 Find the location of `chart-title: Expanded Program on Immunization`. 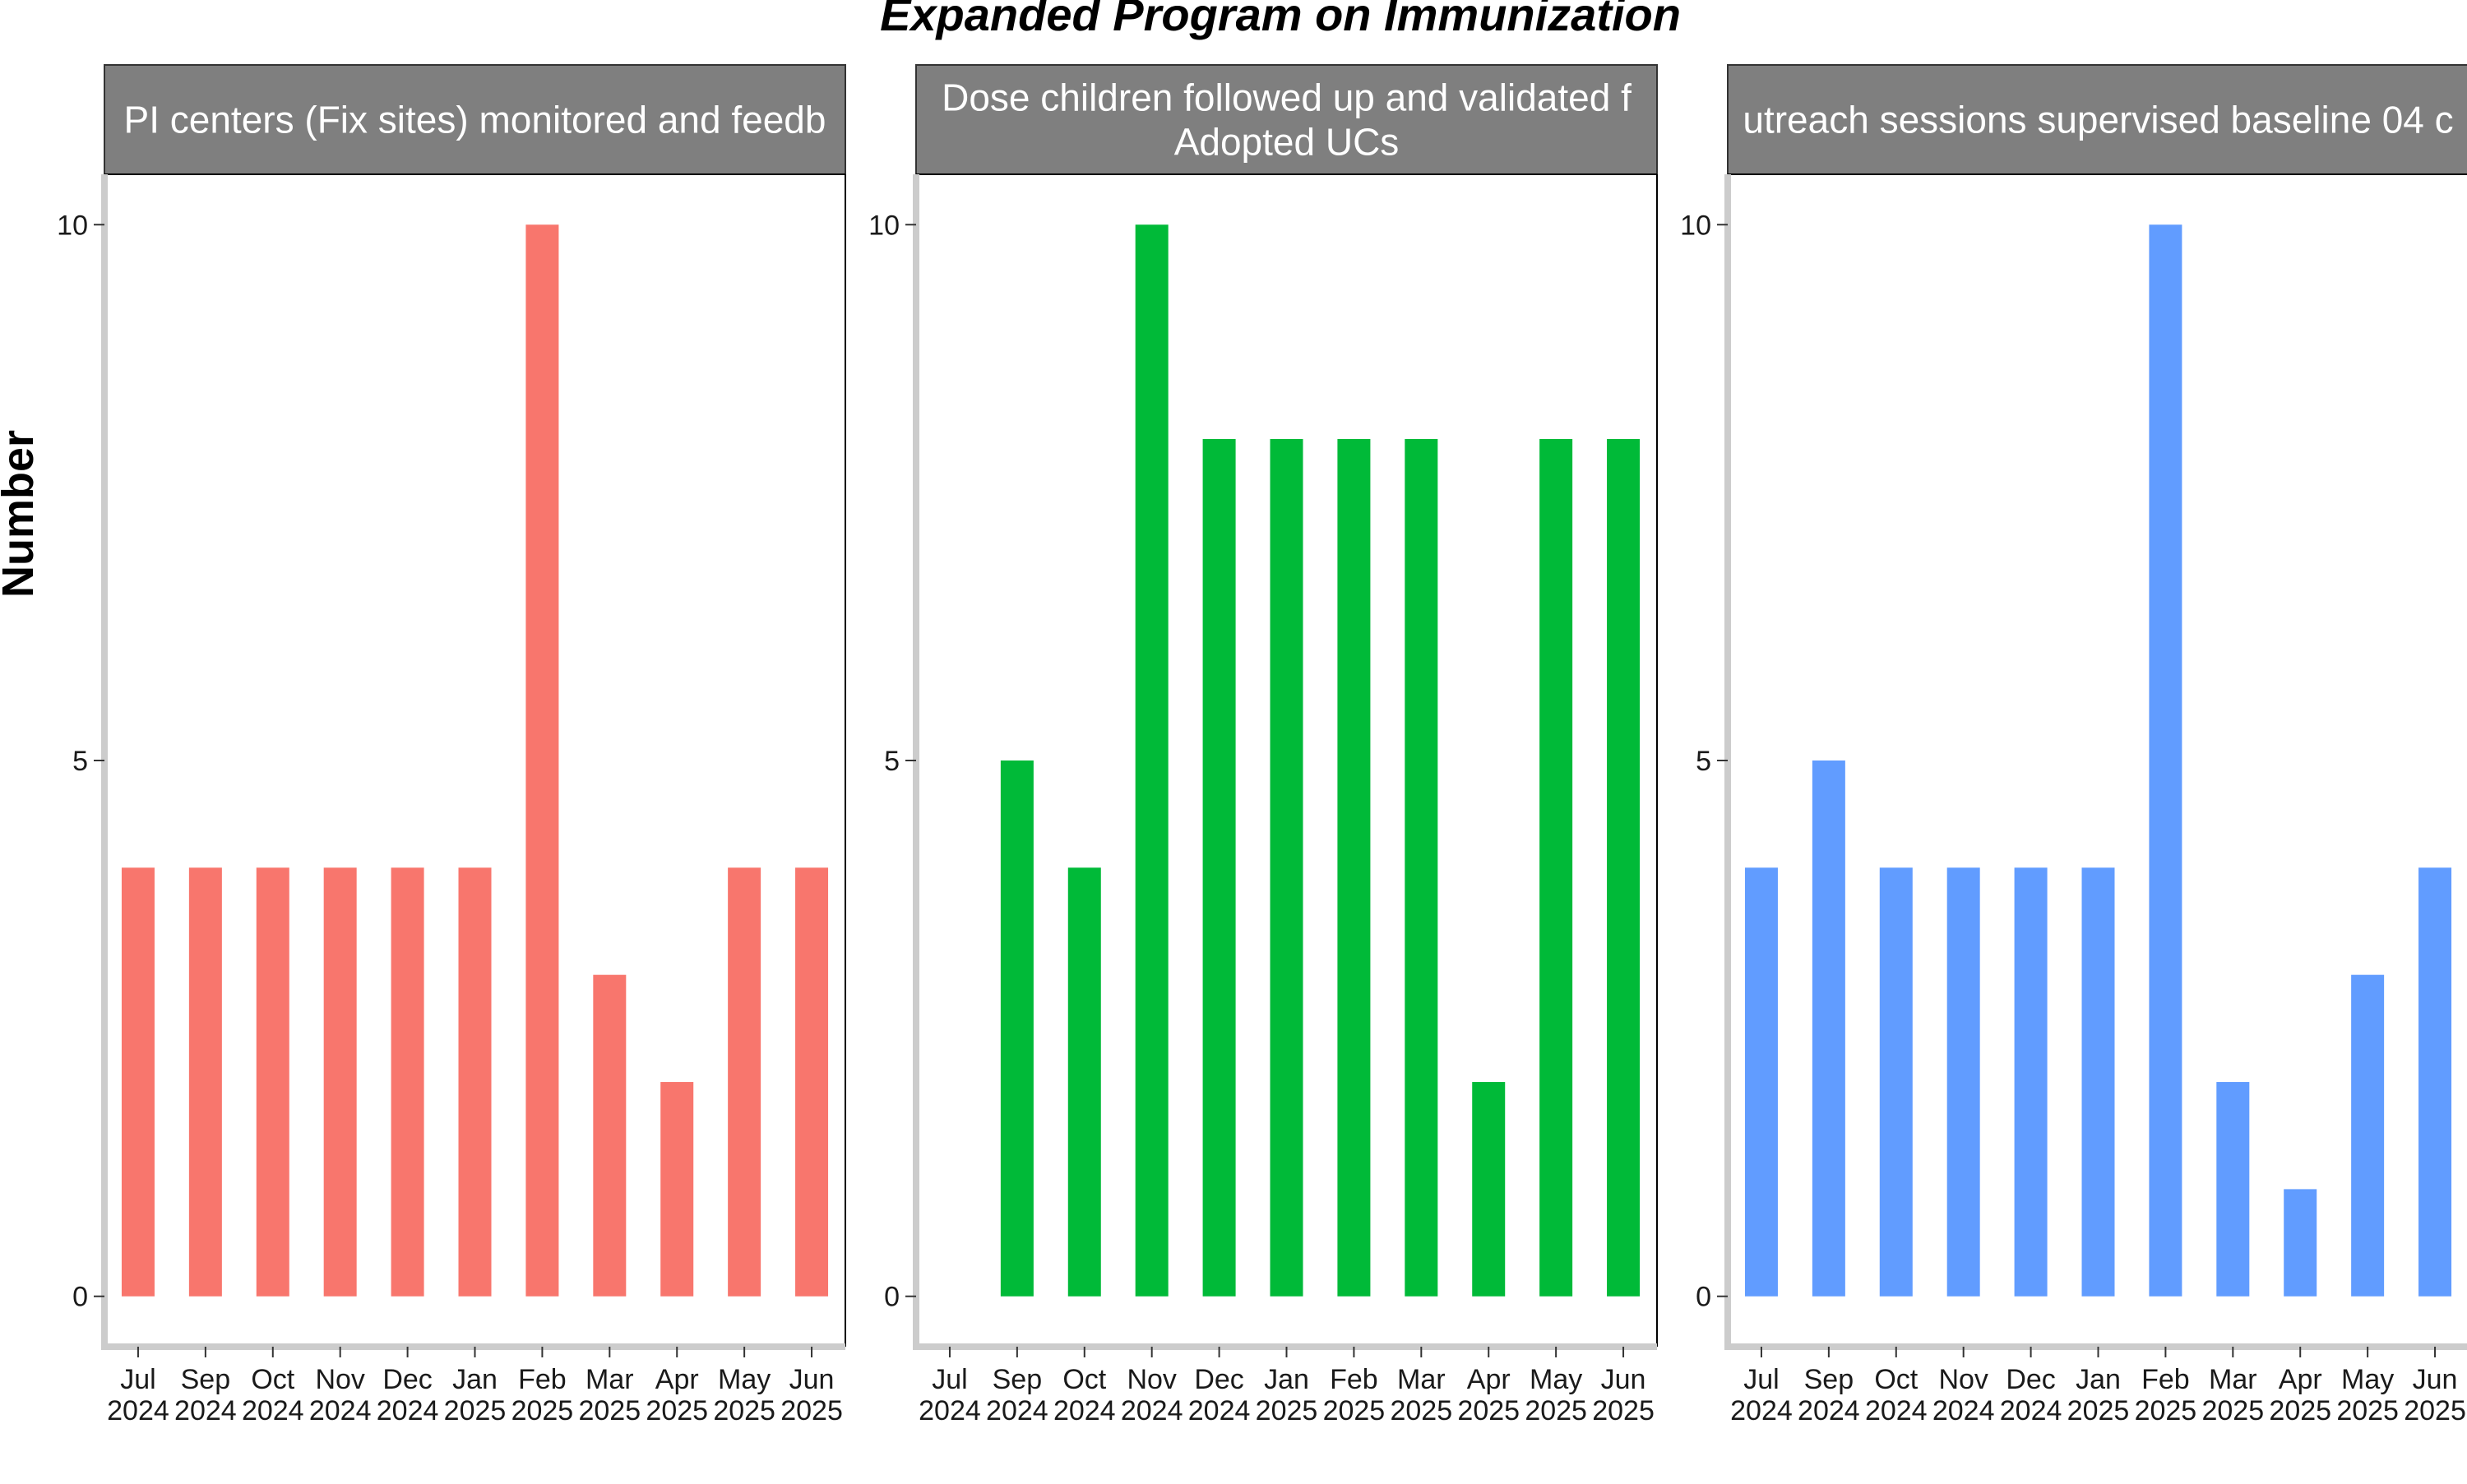

chart-title: Expanded Program on Immunization is located at coordinates (1280, 20).